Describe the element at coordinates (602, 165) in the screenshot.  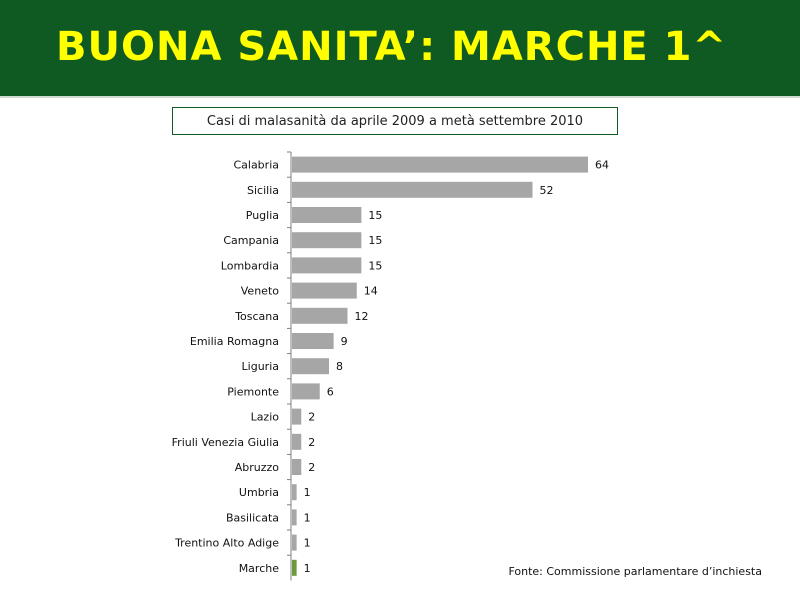
I see `data-label: 64` at that location.